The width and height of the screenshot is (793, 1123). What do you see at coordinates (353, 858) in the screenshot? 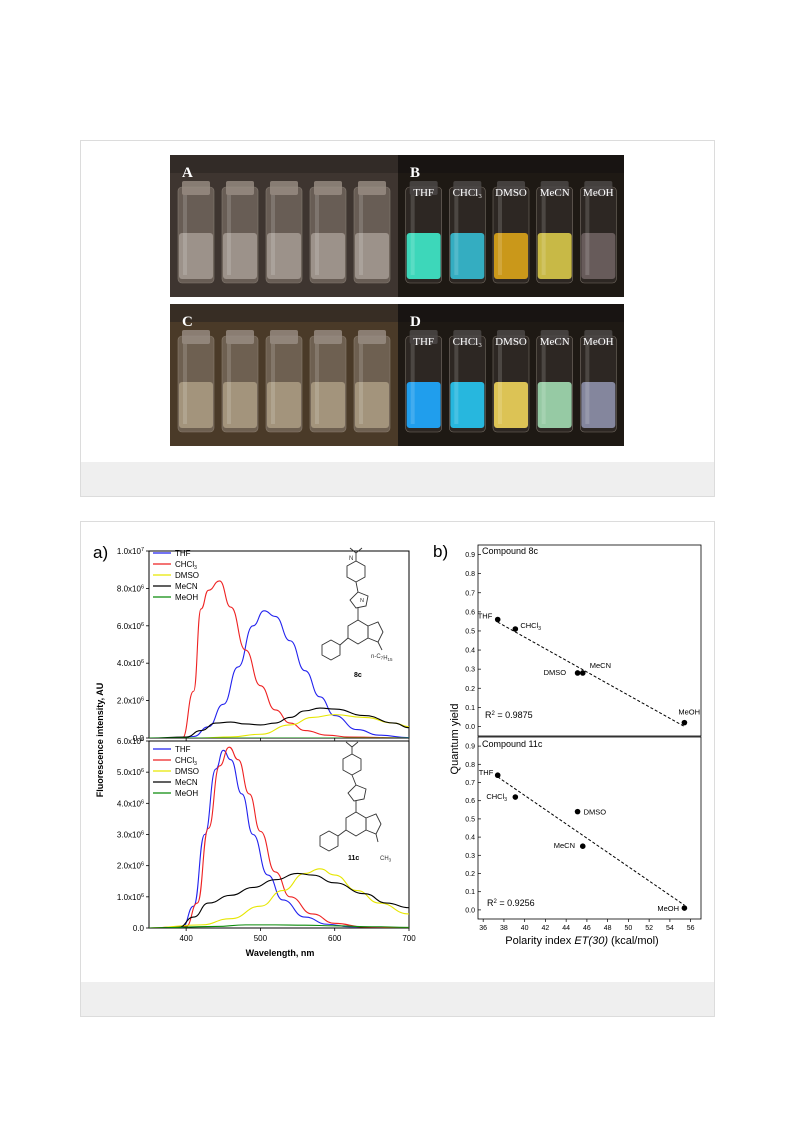
I see `structure-11c-label: 11c` at bounding box center [353, 858].